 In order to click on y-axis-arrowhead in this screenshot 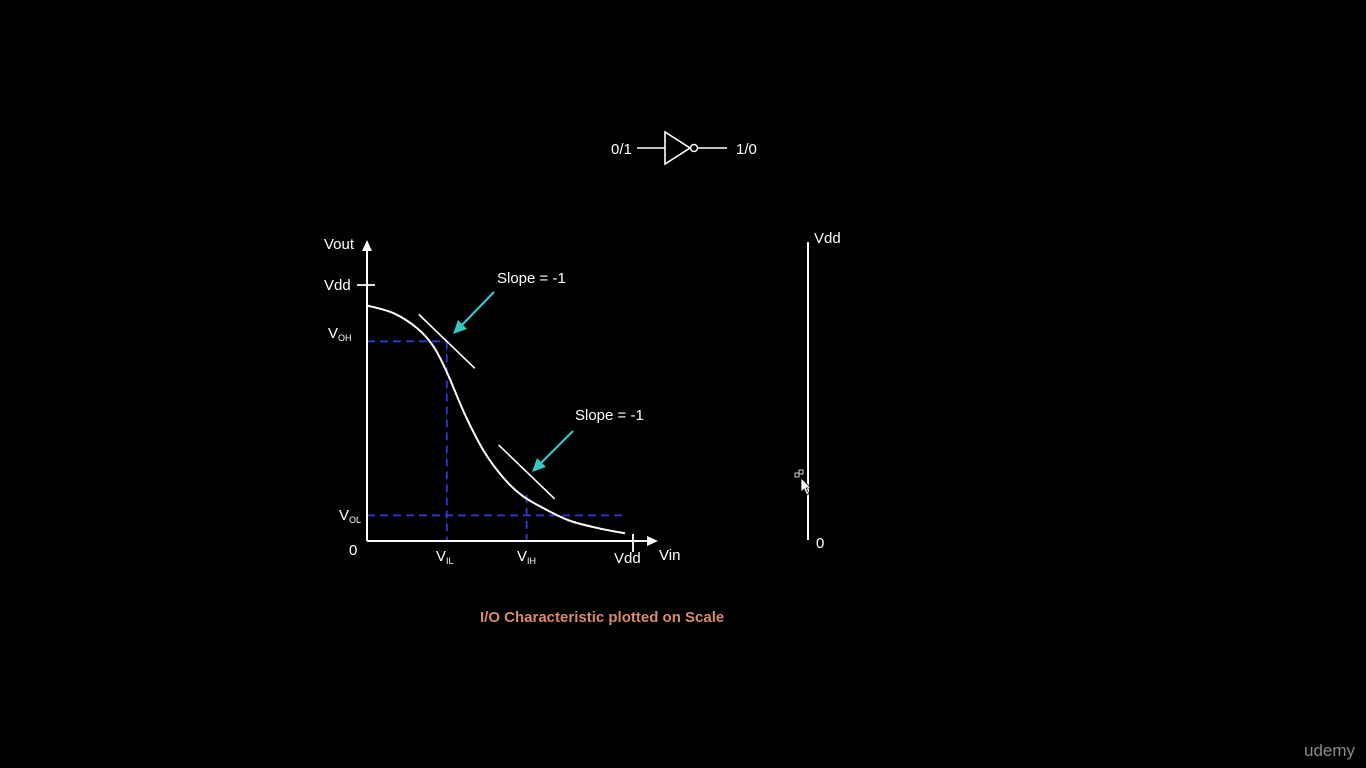, I will do `click(367, 245)`.